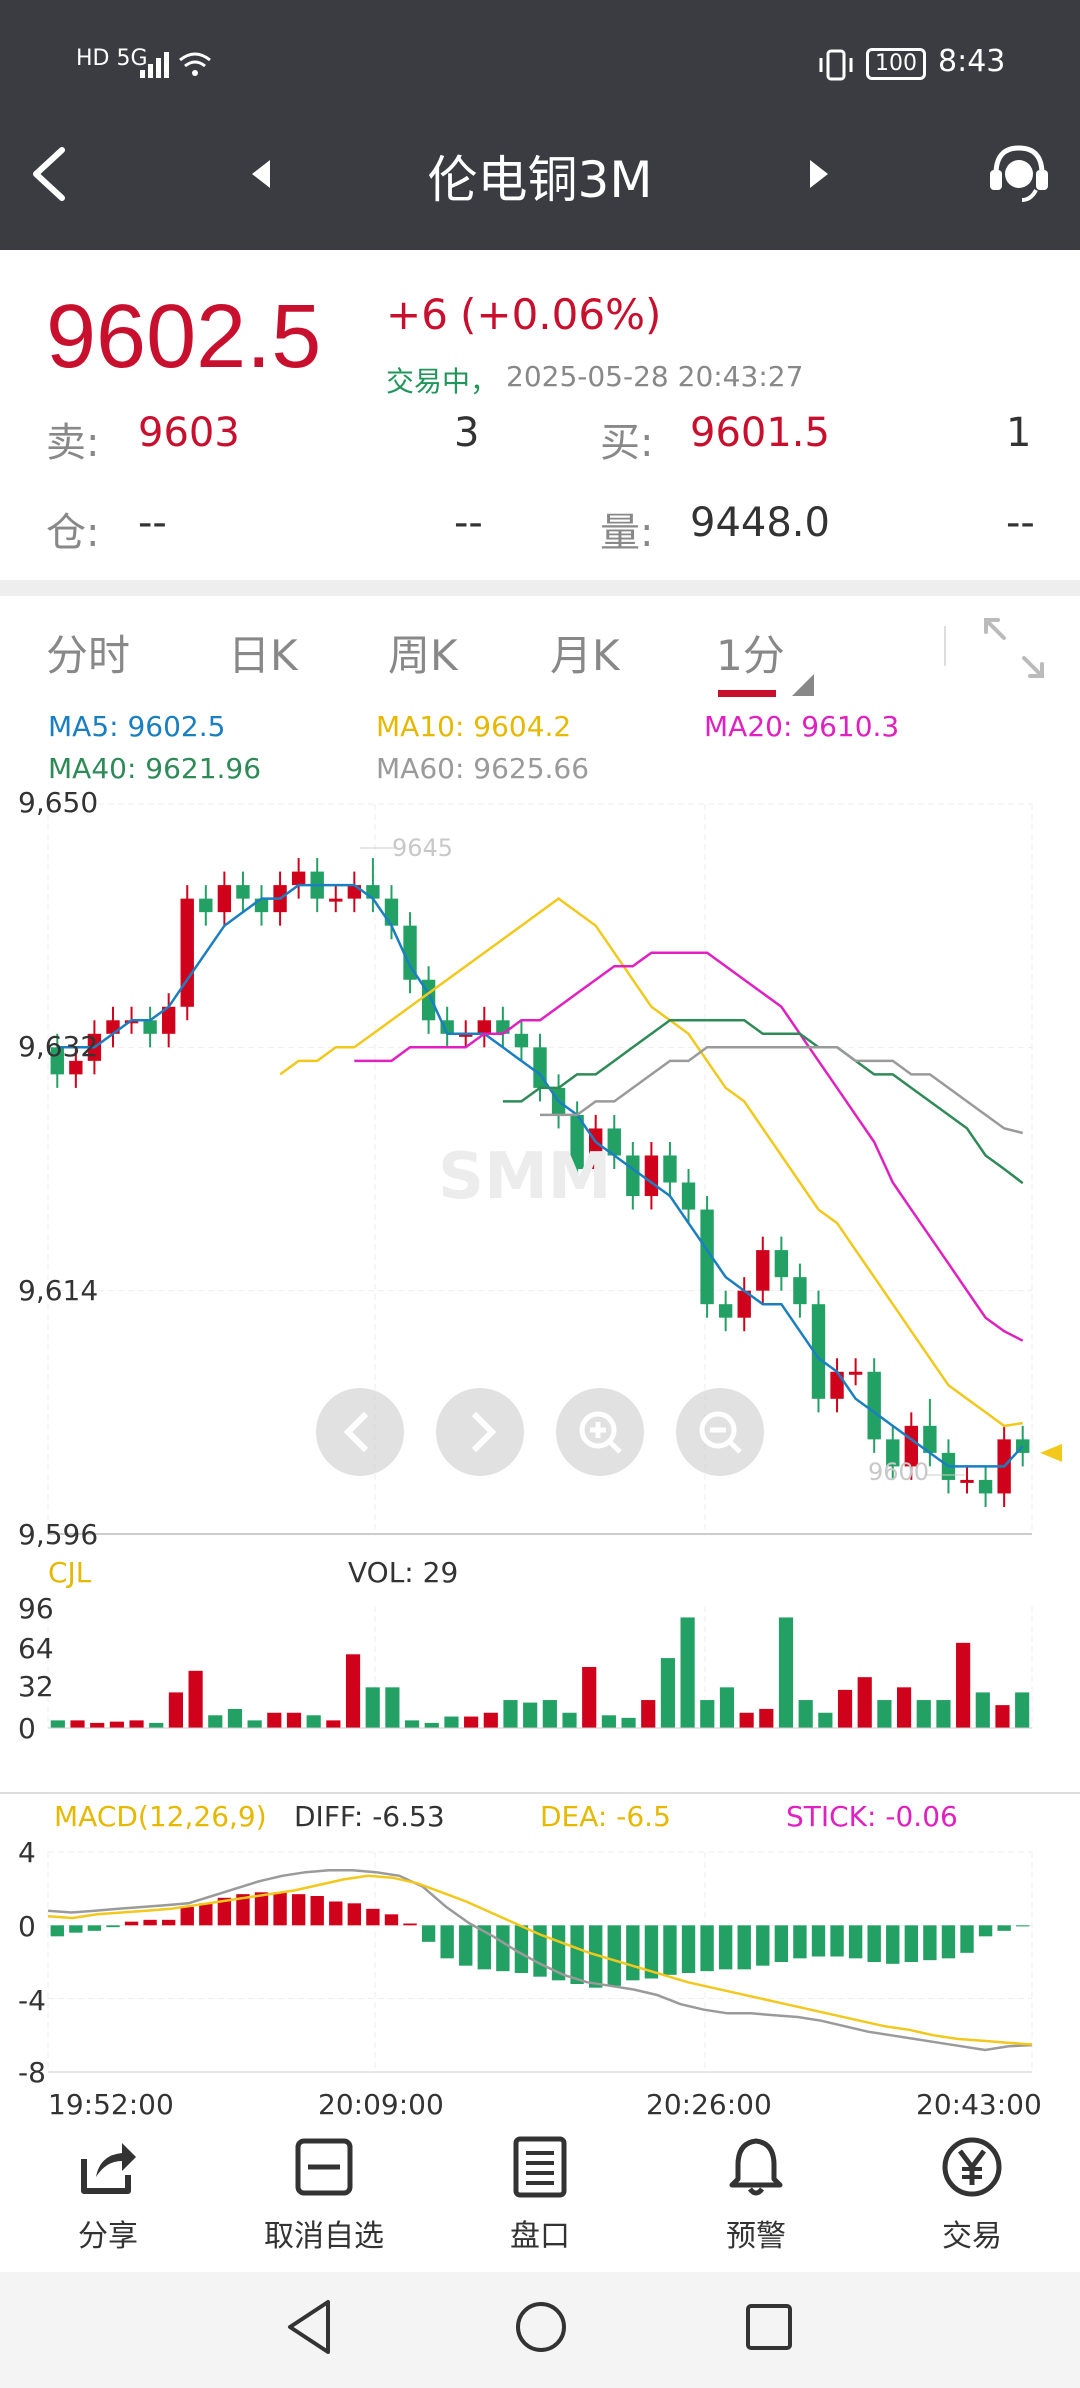 The image size is (1080, 2388). Describe the element at coordinates (540, 1793) in the screenshot. I see `macd-divider` at that location.